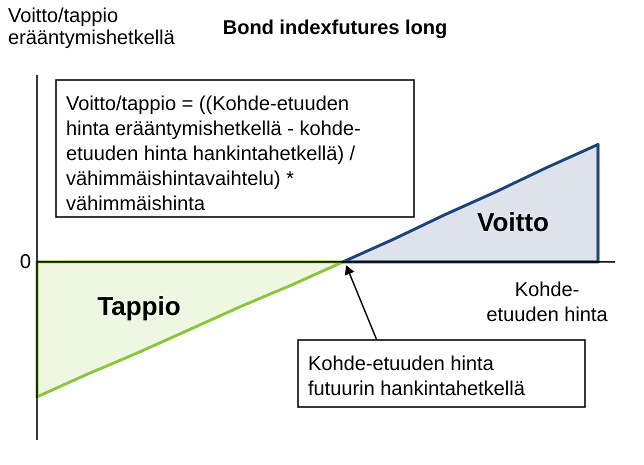  I want to click on series-label: Voitto, so click(513, 221).